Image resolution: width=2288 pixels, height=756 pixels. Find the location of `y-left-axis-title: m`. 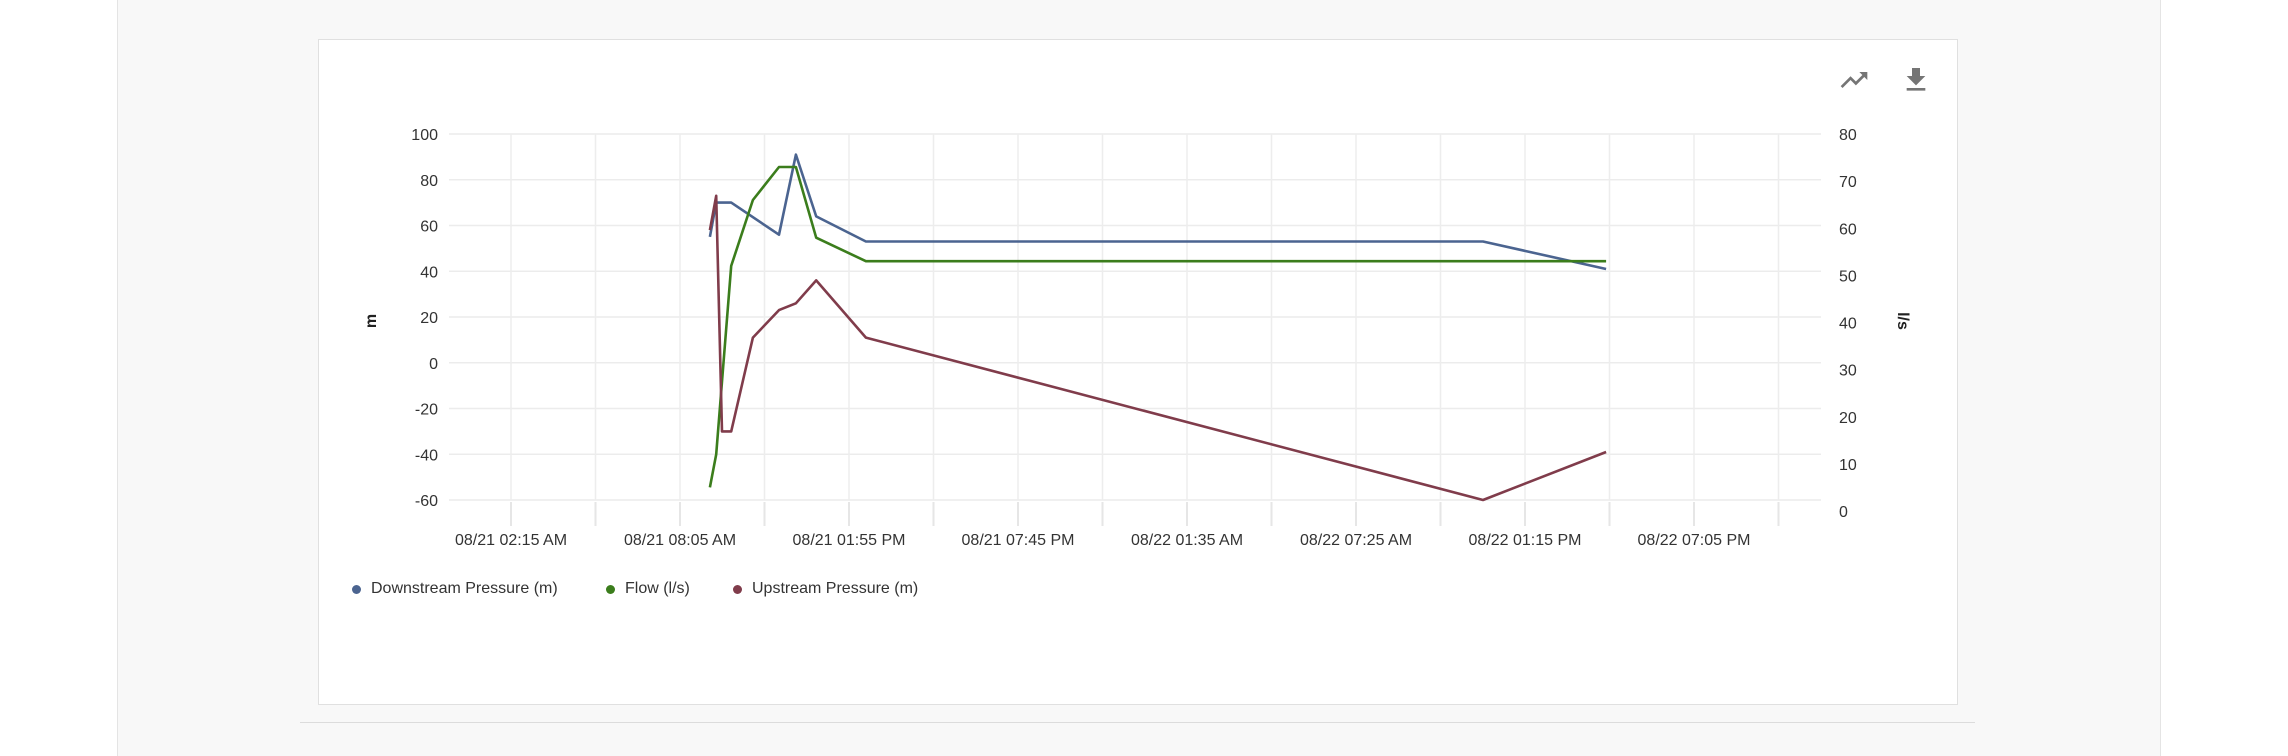

y-left-axis-title: m is located at coordinates (371, 321).